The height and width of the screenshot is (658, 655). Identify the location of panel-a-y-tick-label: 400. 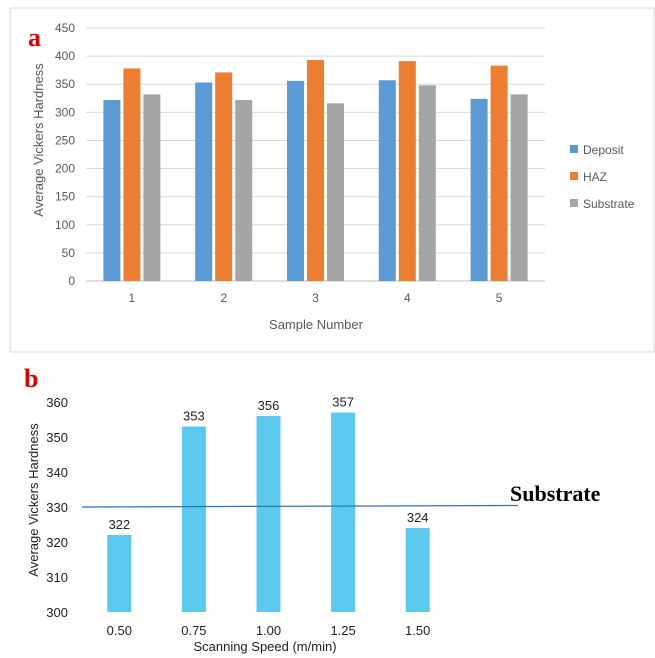
(65, 56).